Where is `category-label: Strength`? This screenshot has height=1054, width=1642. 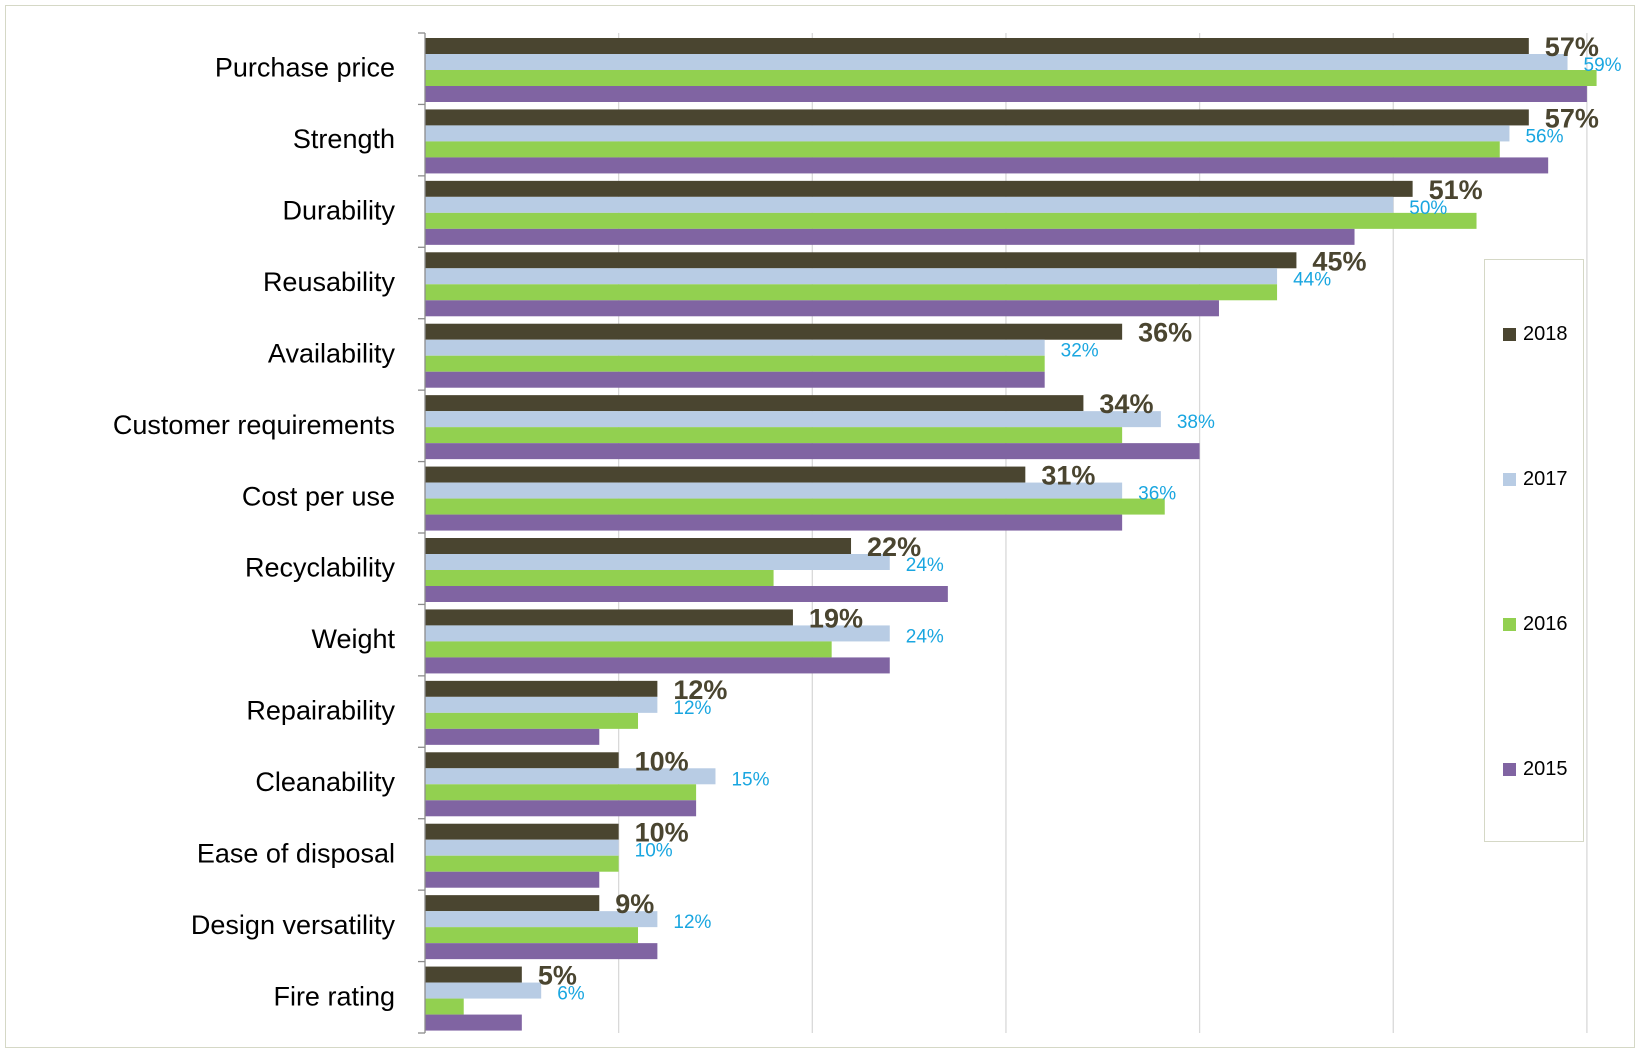
category-label: Strength is located at coordinates (344, 139).